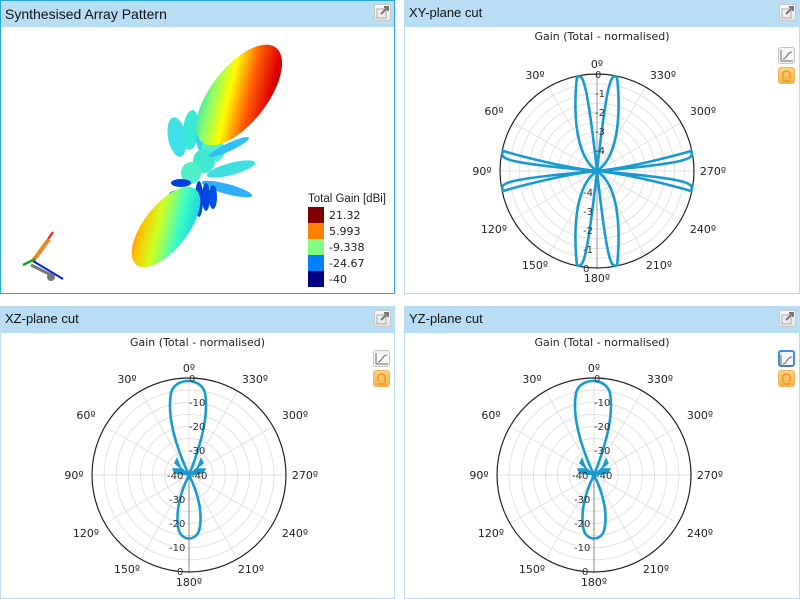 The width and height of the screenshot is (800, 599). What do you see at coordinates (703, 111) in the screenshot?
I see `svg-text: 300º` at bounding box center [703, 111].